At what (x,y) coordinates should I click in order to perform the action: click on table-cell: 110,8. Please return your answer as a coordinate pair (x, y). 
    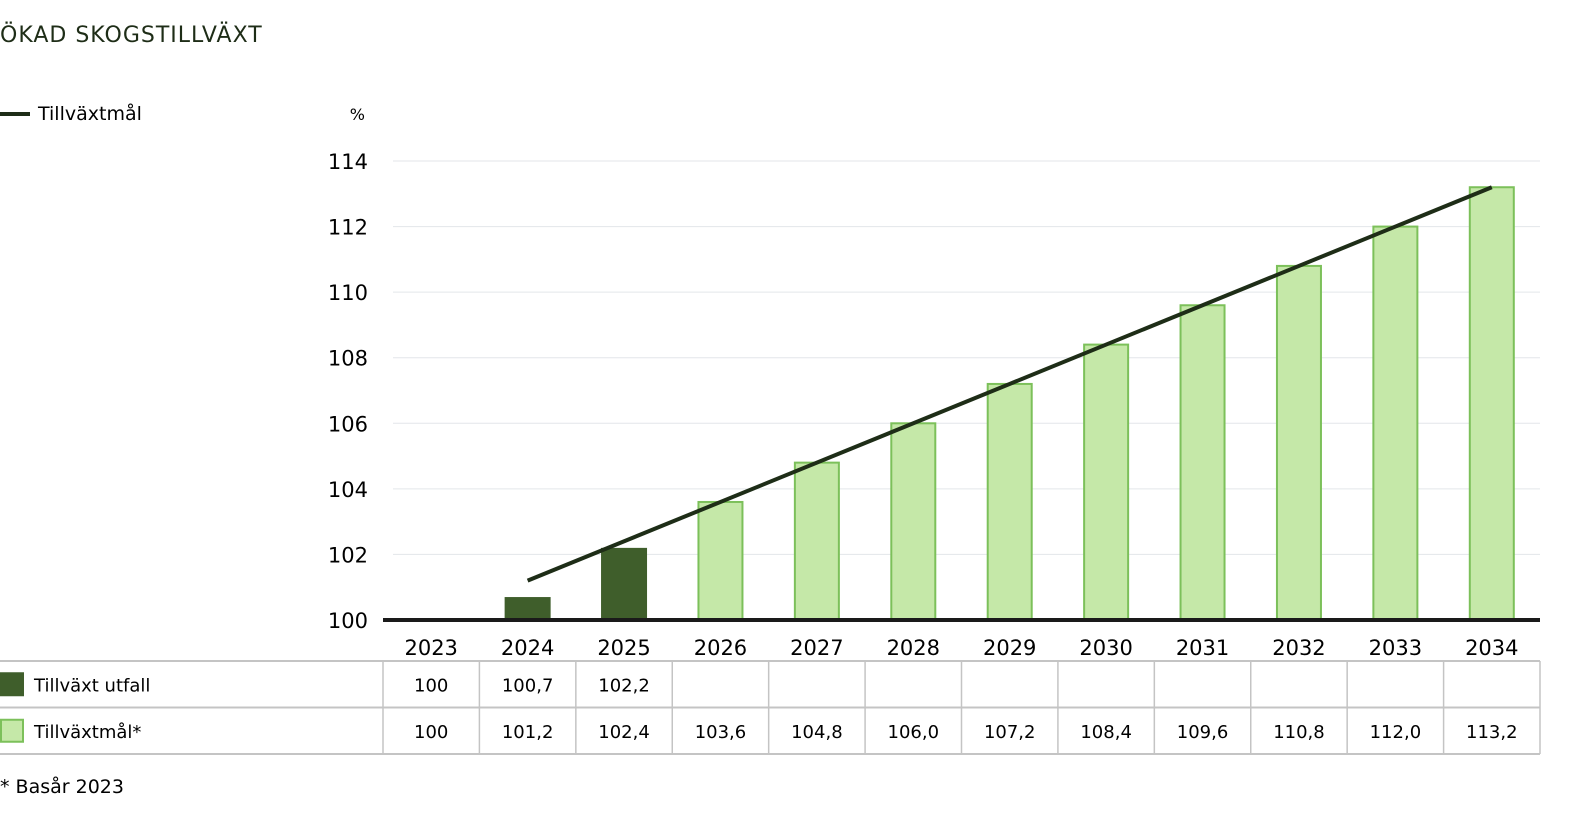
    Looking at the image, I should click on (1299, 732).